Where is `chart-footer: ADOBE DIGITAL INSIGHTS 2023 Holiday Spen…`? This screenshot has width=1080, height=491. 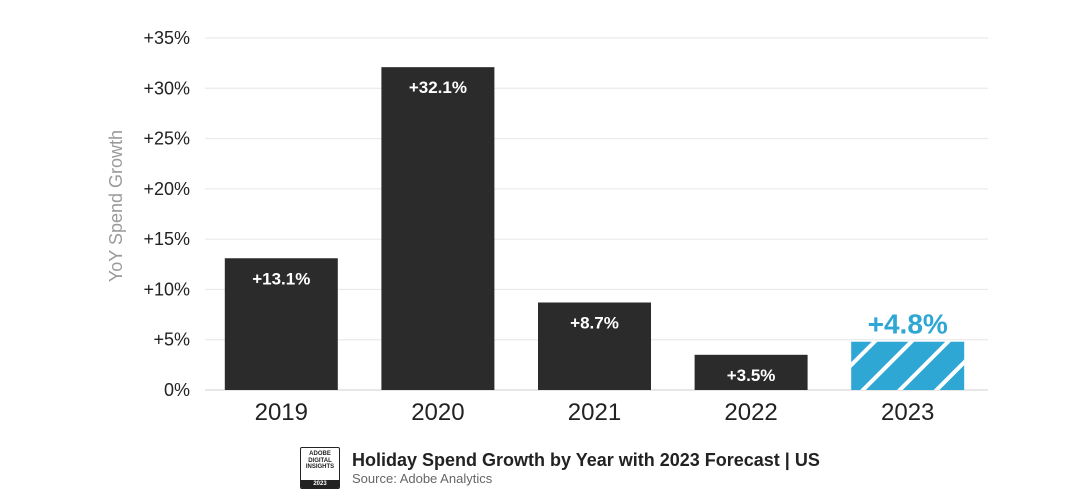 chart-footer: ADOBE DIGITAL INSIGHTS 2023 Holiday Spen… is located at coordinates (560, 468).